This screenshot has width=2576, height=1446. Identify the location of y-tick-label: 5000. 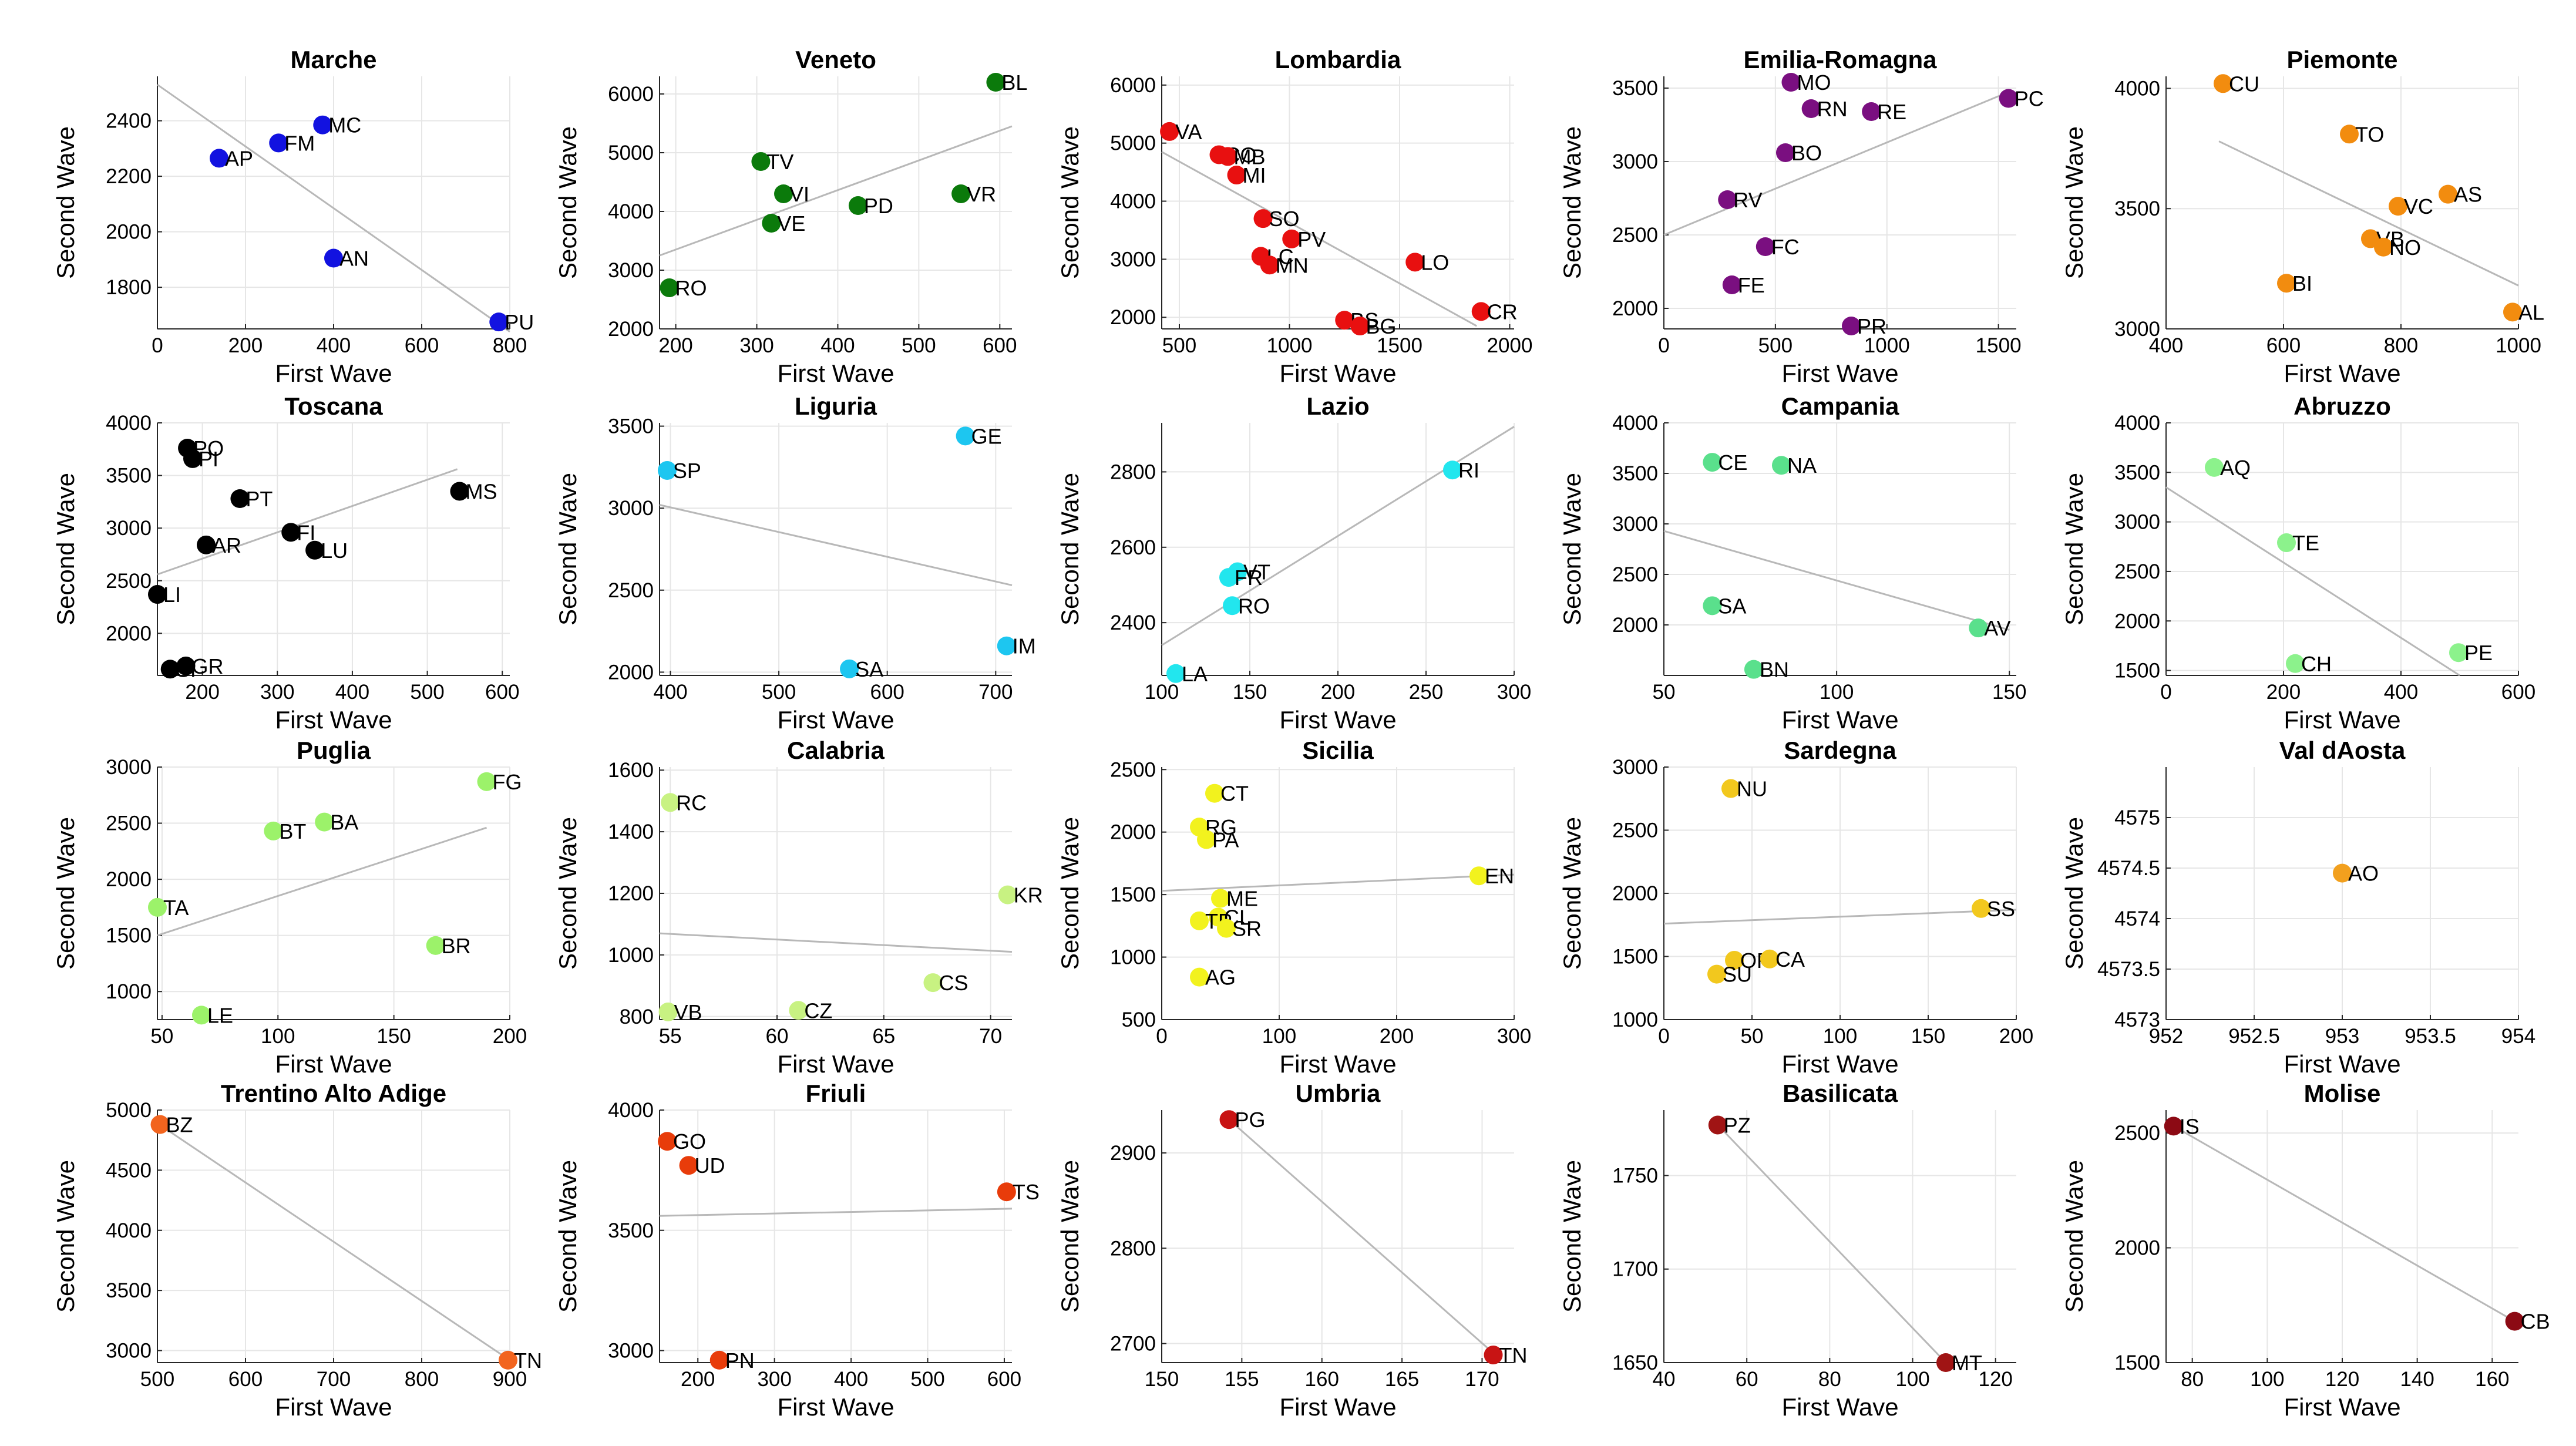
(1133, 143).